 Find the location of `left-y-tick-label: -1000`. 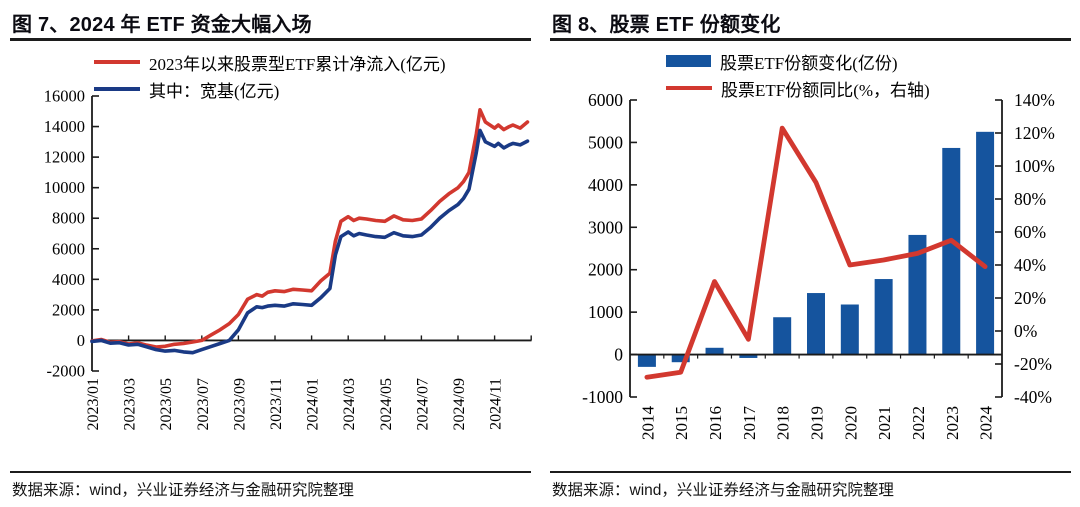

left-y-tick-label: -1000 is located at coordinates (602, 397).